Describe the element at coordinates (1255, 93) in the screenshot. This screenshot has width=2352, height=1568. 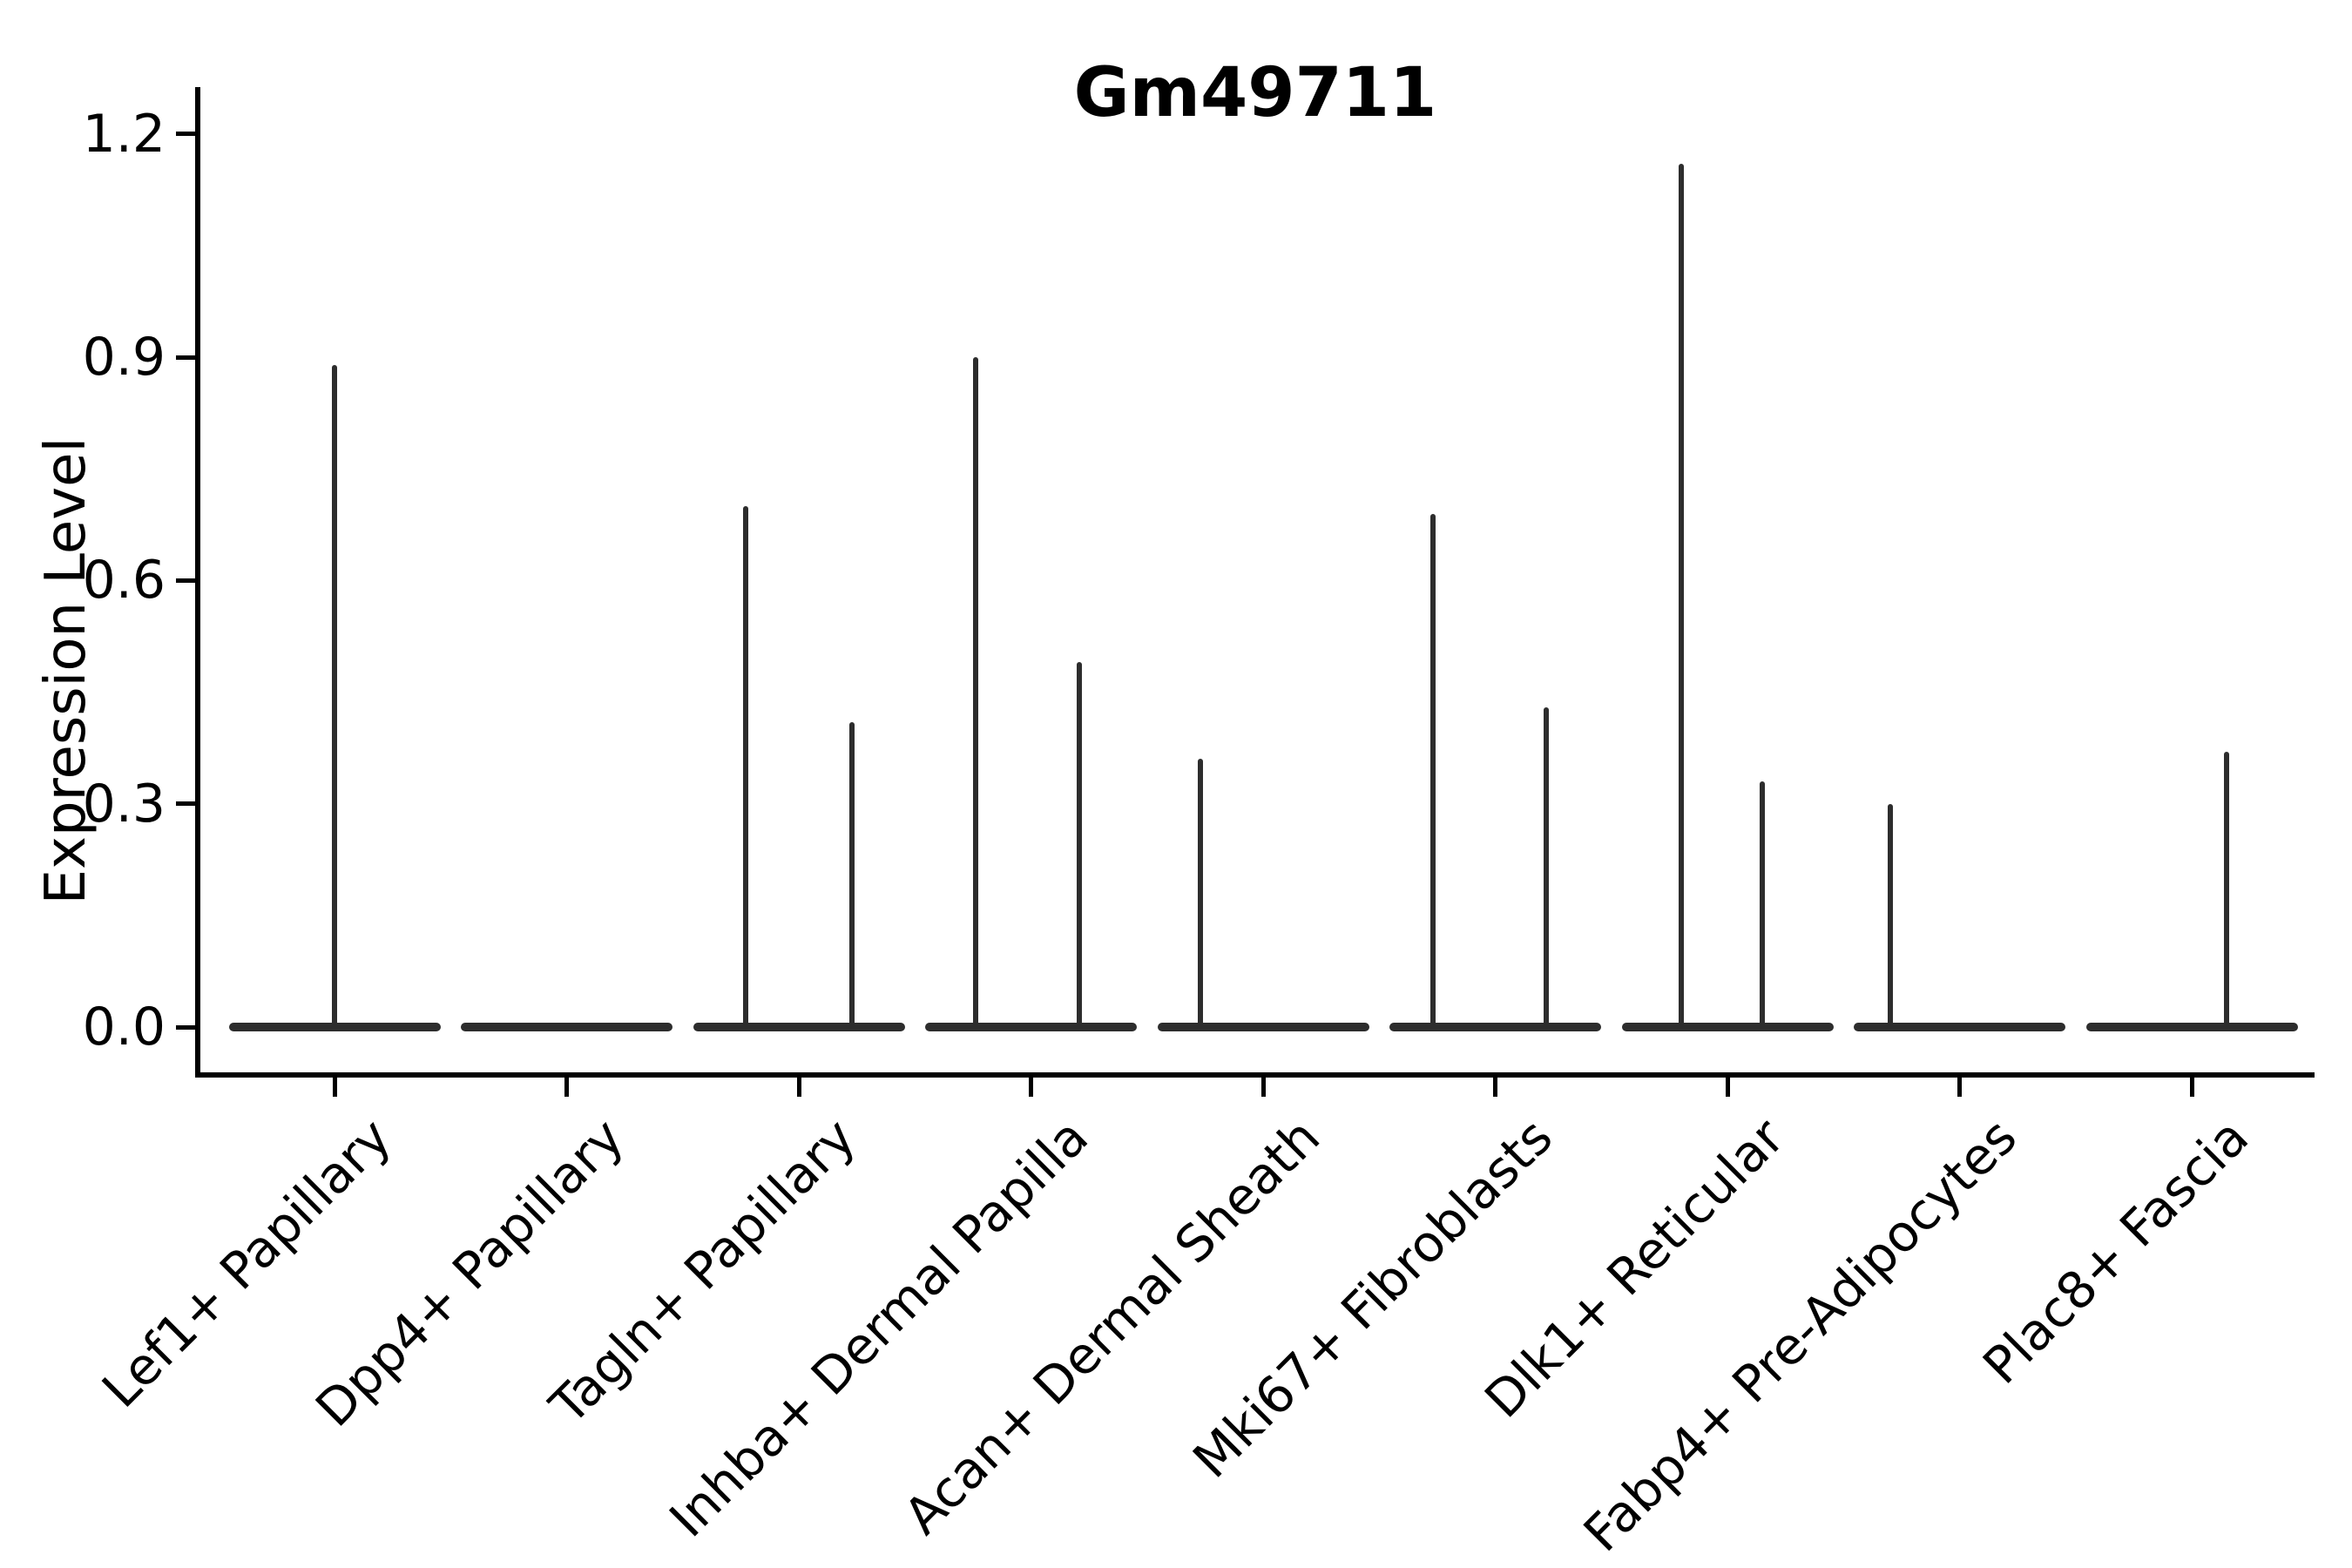
I see `chart-title: Gm49711` at that location.